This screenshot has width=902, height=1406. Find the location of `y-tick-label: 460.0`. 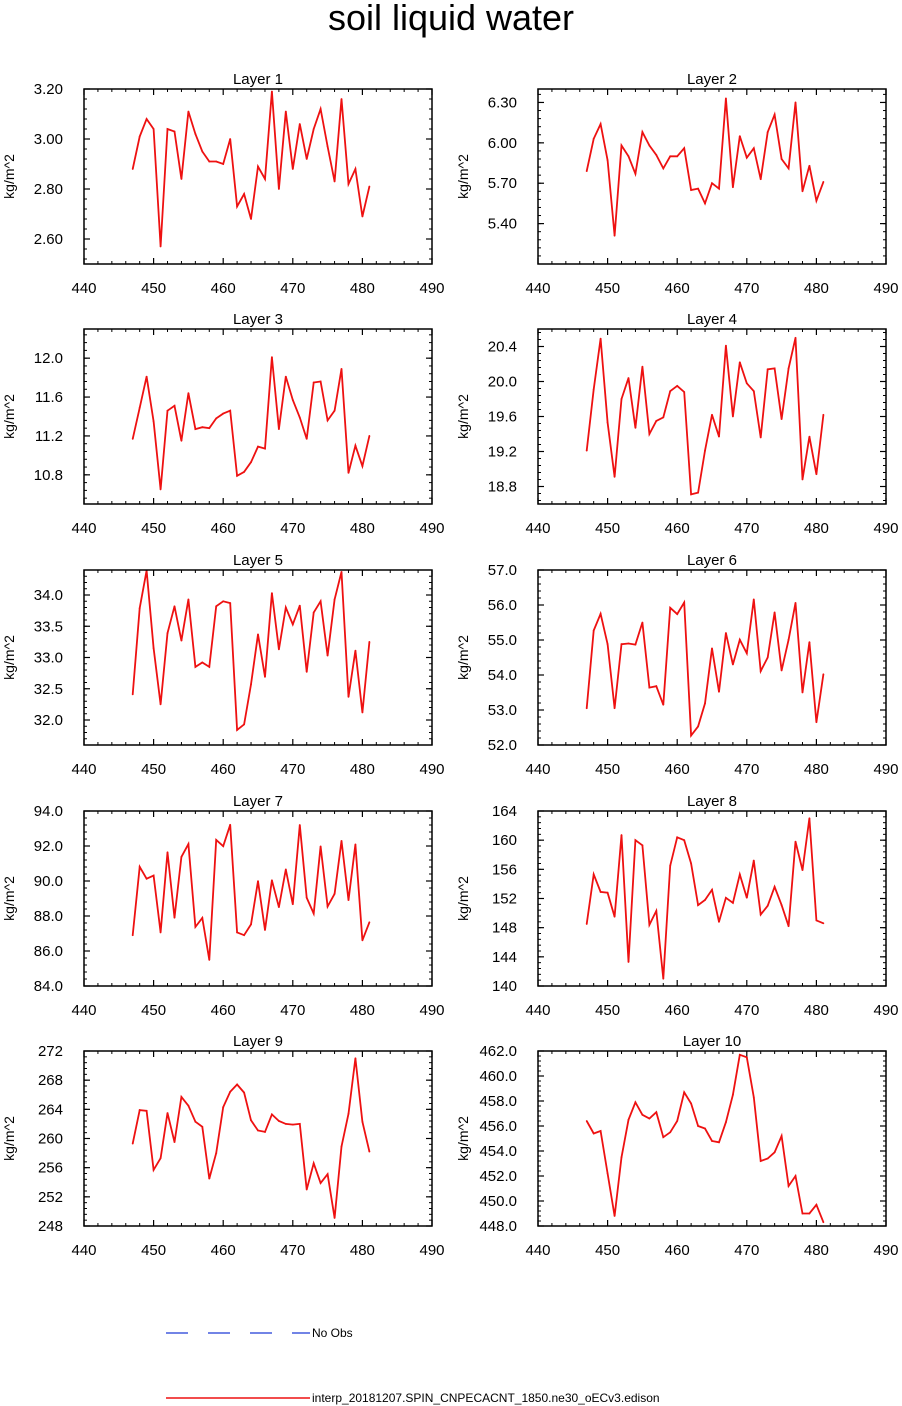

y-tick-label: 460.0 is located at coordinates (498, 1076).